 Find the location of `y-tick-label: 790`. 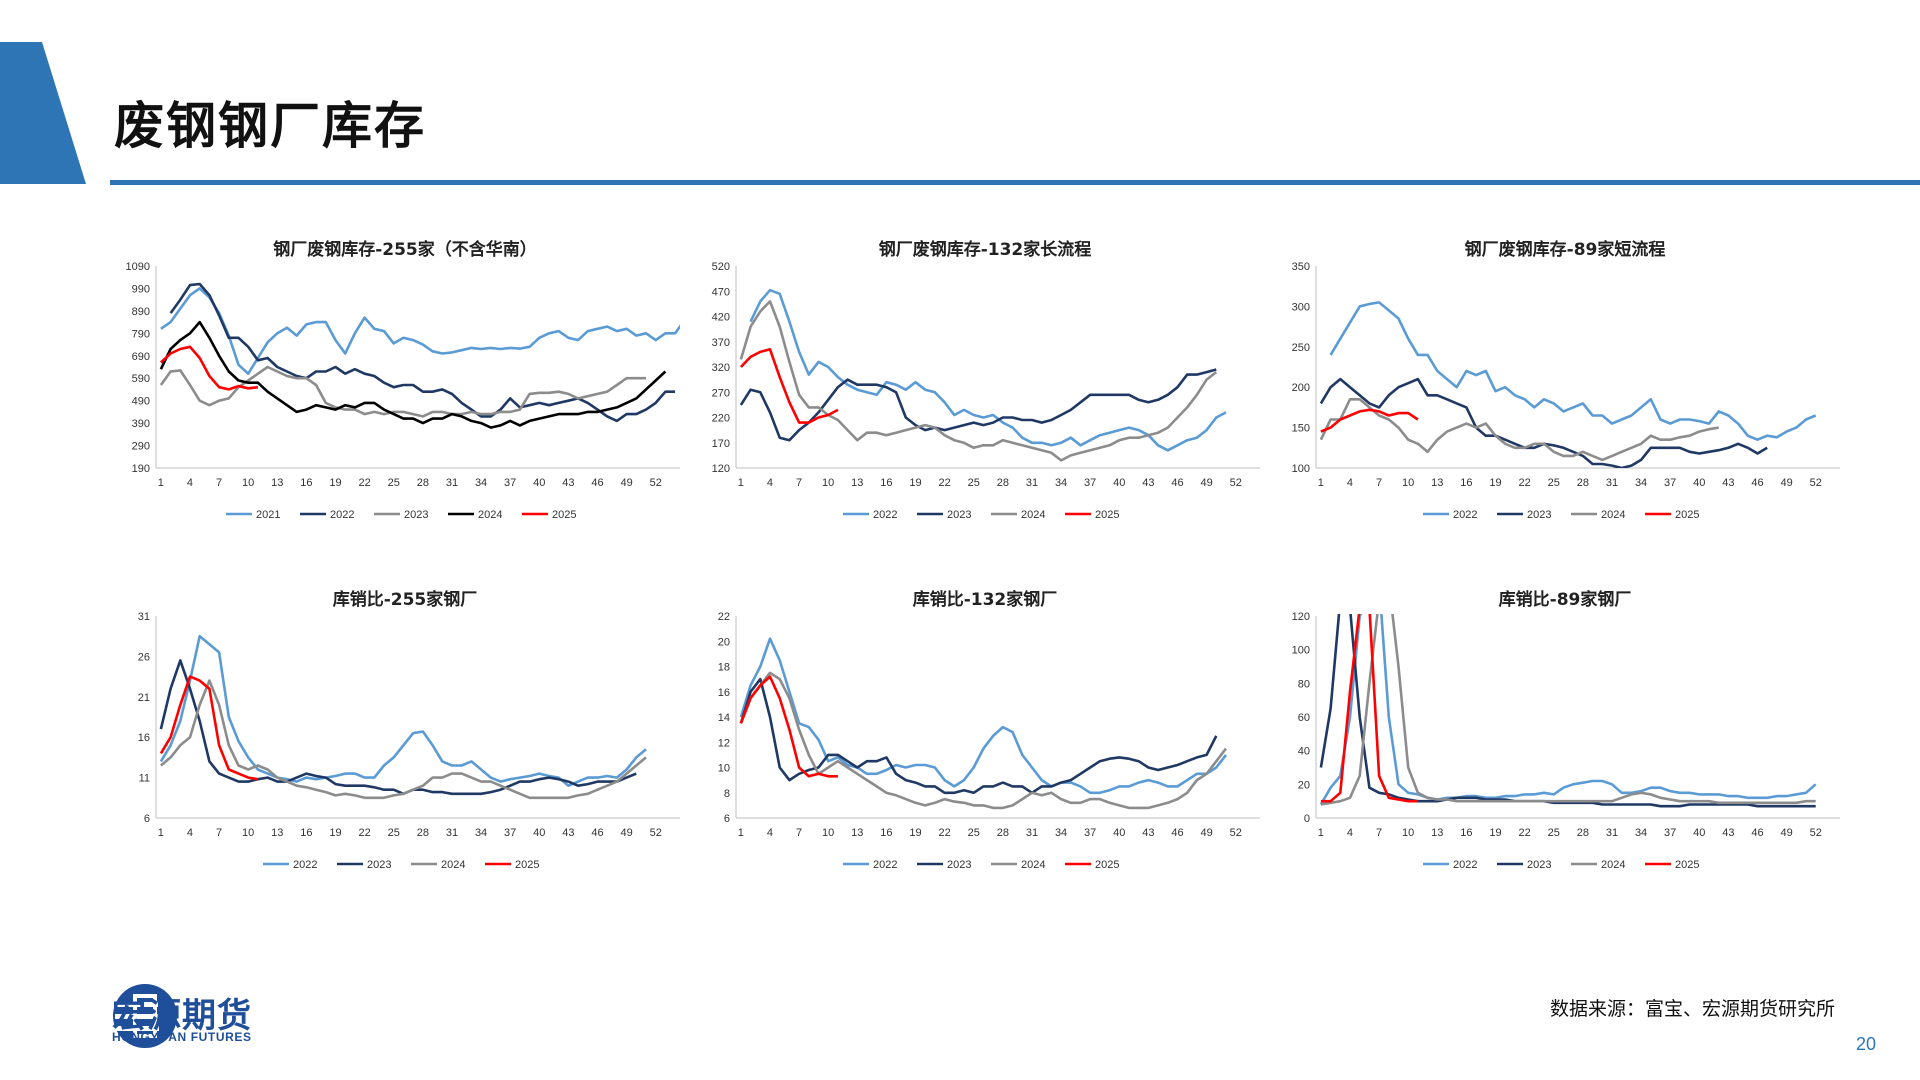

y-tick-label: 790 is located at coordinates (141, 334).